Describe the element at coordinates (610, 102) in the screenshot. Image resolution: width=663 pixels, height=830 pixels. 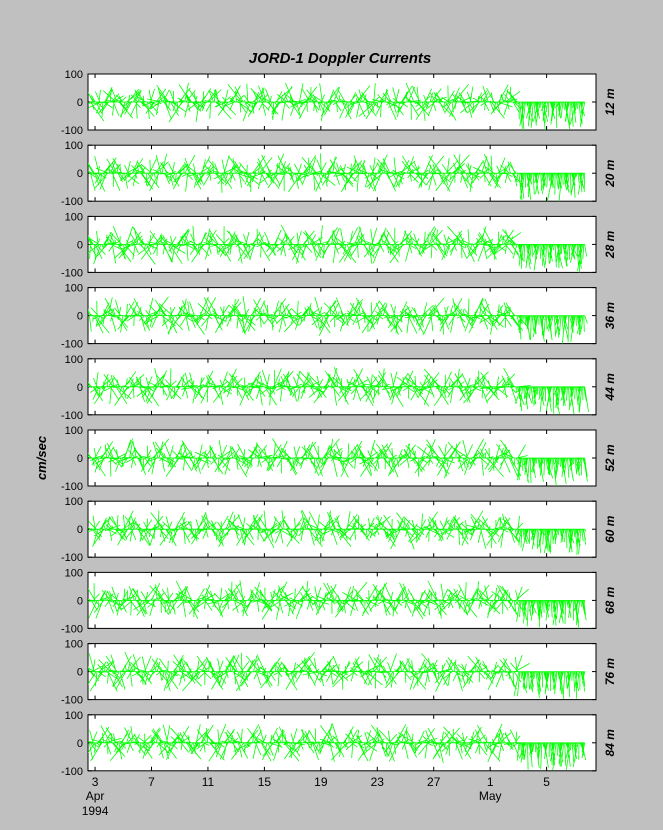
I see `depth-label: 12 m` at that location.